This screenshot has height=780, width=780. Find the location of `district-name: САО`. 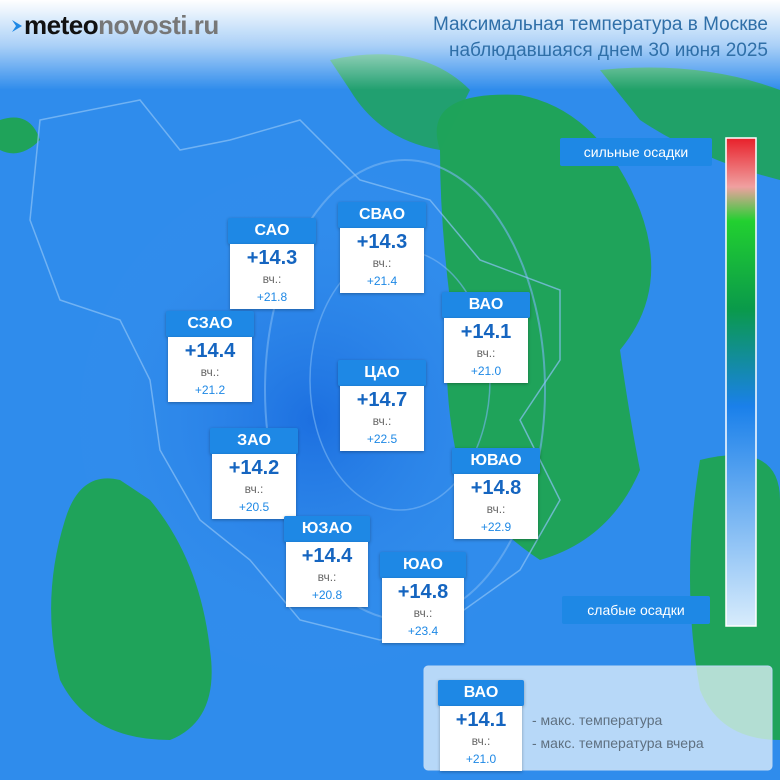

district-name: САО is located at coordinates (272, 231).